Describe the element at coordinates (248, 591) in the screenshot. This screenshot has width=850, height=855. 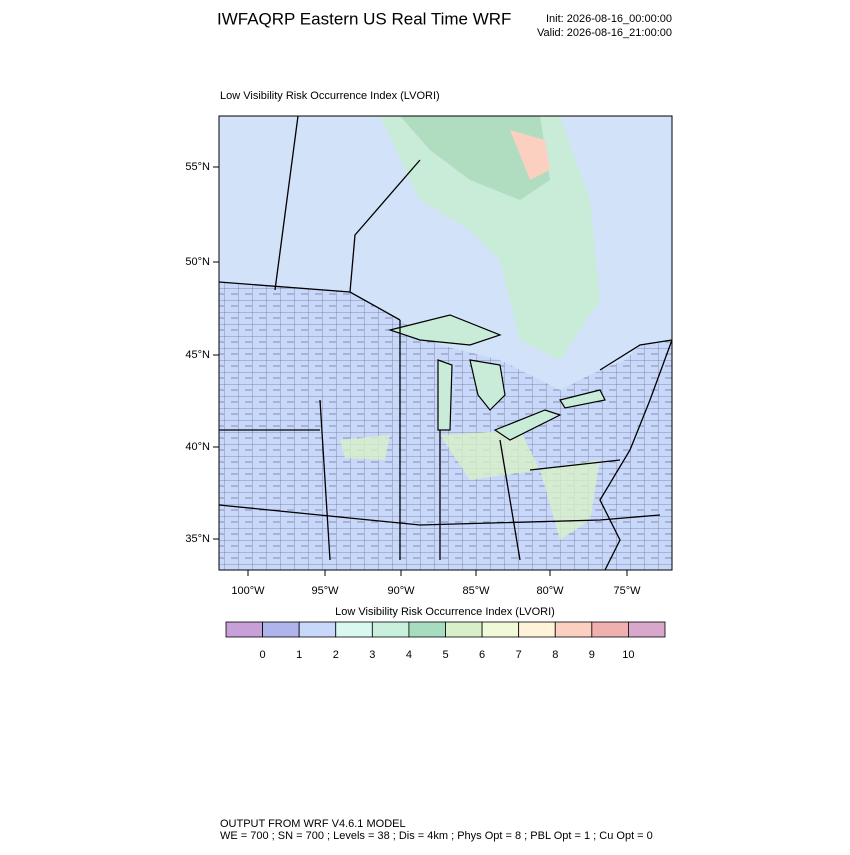
I see `lon-label: 100°W` at that location.